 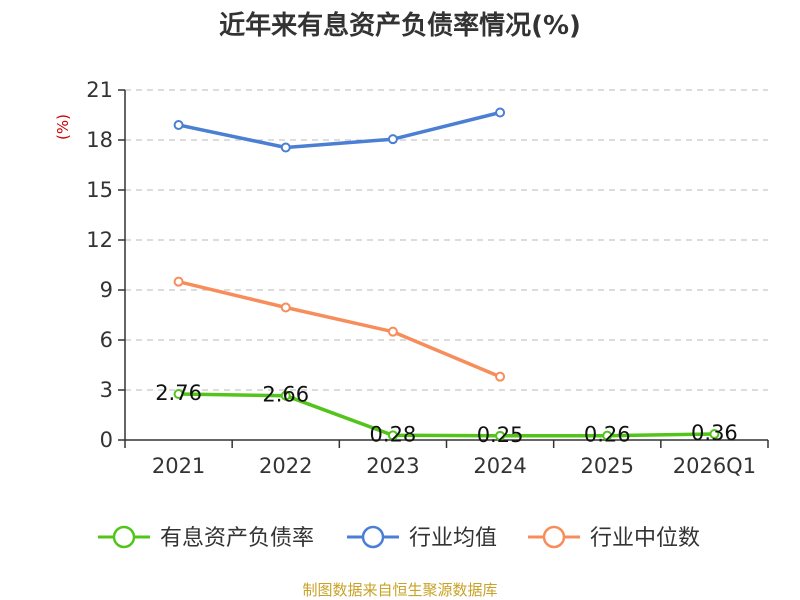 I want to click on data-label: 0.26, so click(x=607, y=435).